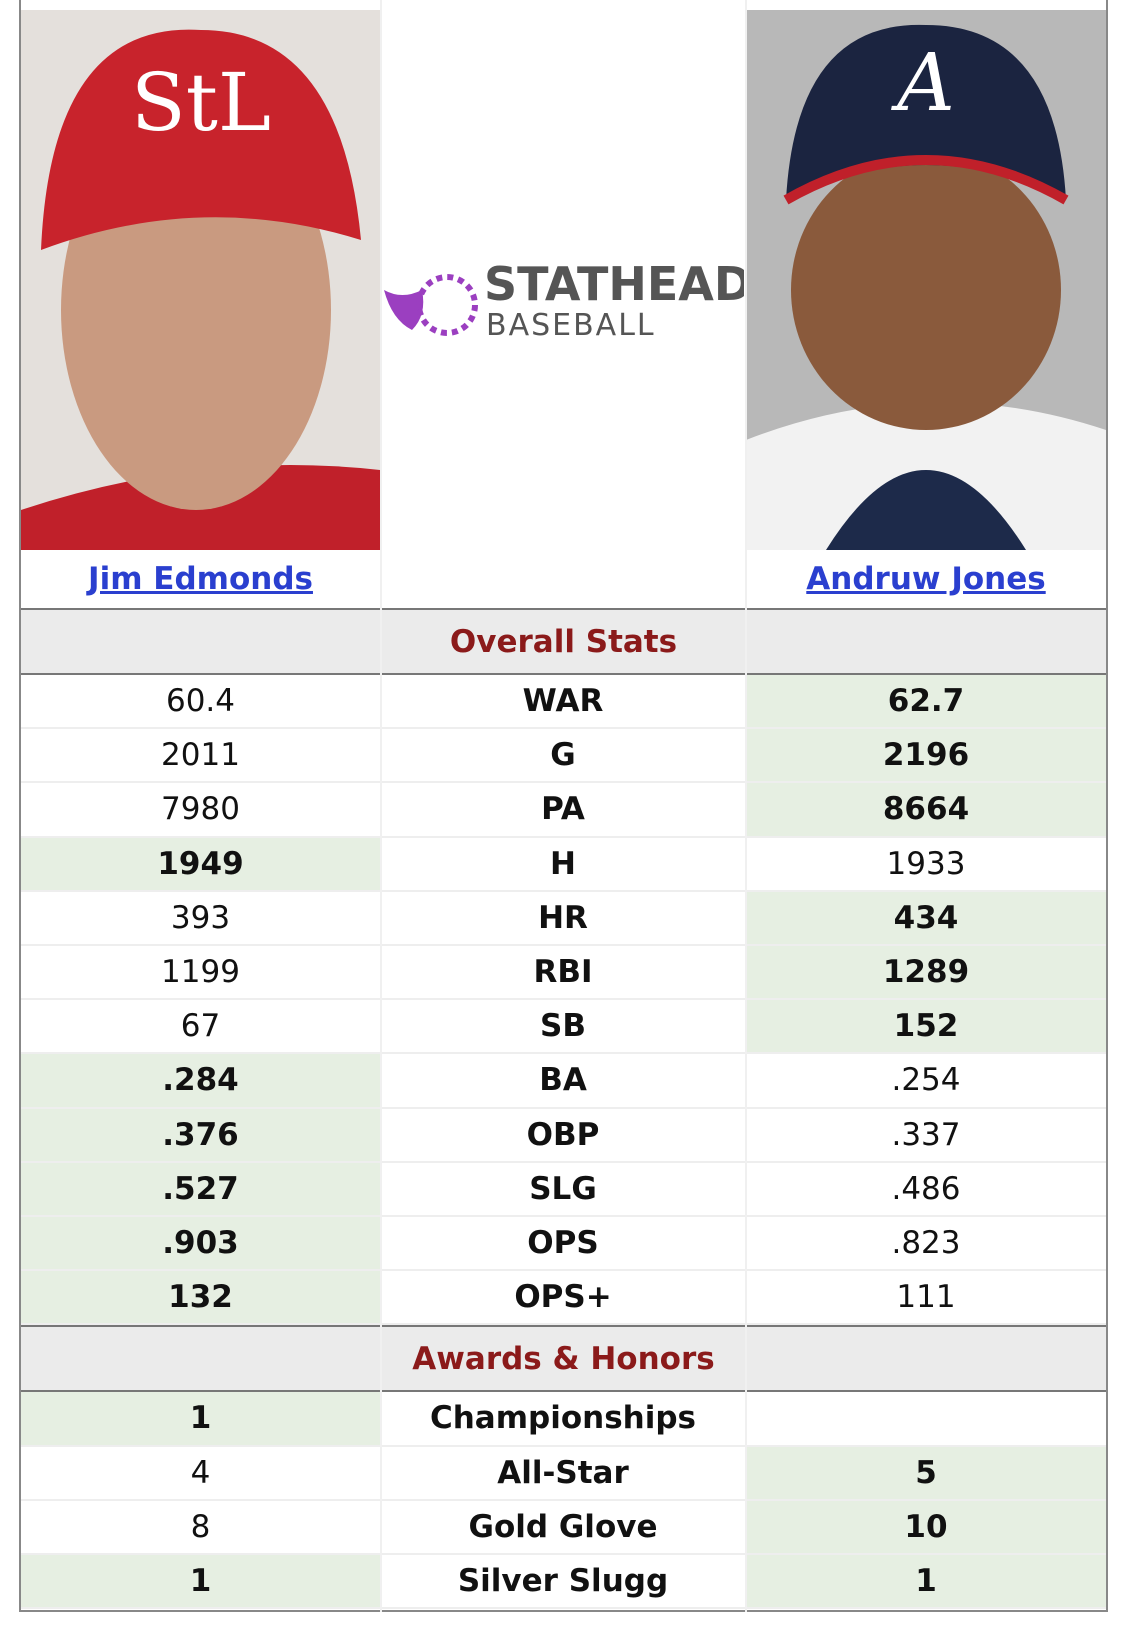 This screenshot has width=1125, height=1632. Describe the element at coordinates (563, 1474) in the screenshot. I see `stat-label: All-Star` at that location.